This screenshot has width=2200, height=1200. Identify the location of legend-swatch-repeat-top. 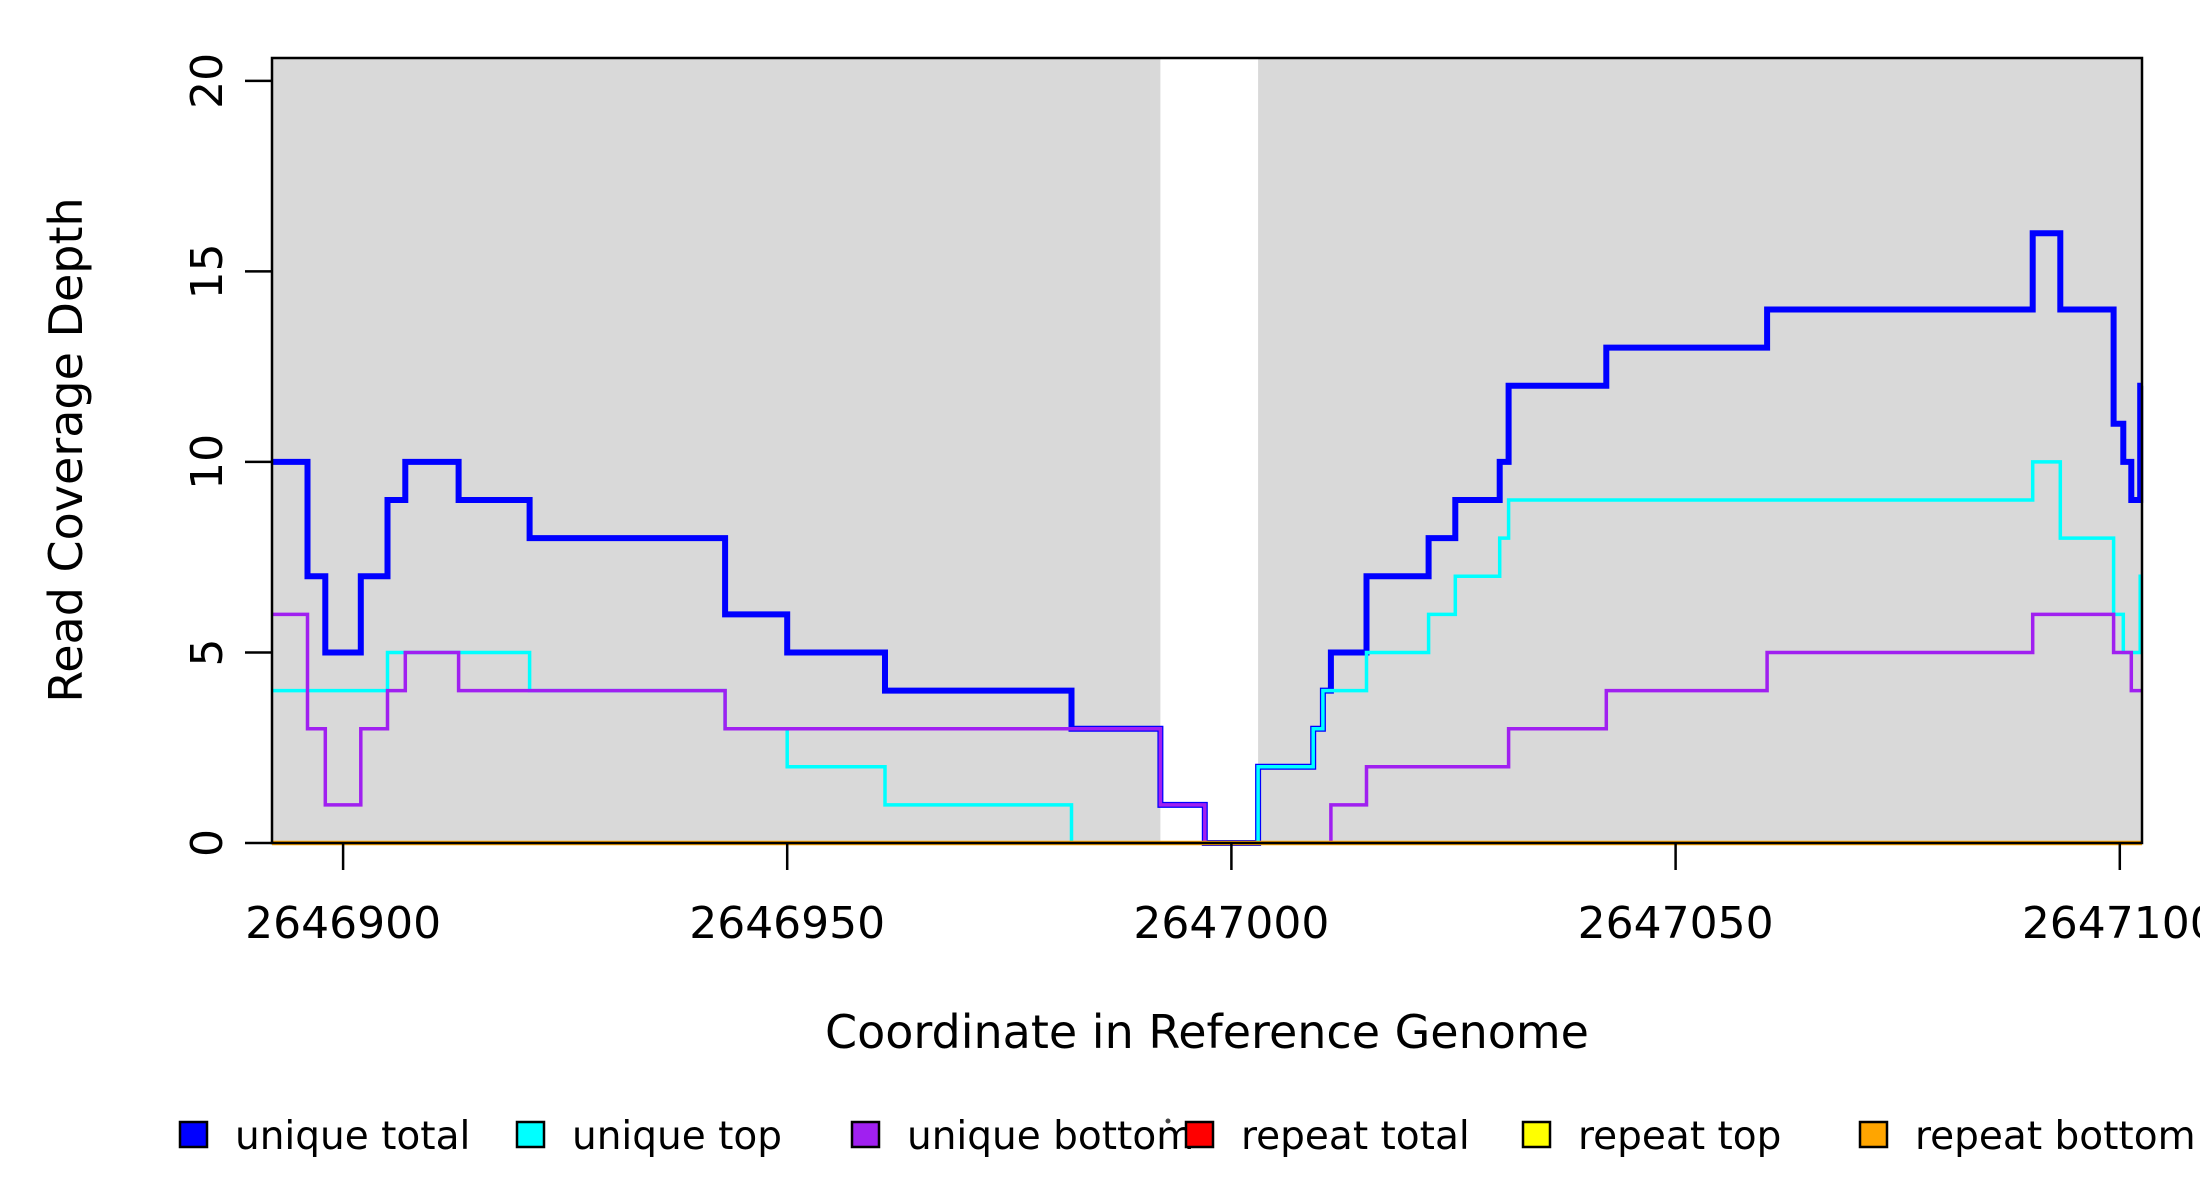
(1536, 1134).